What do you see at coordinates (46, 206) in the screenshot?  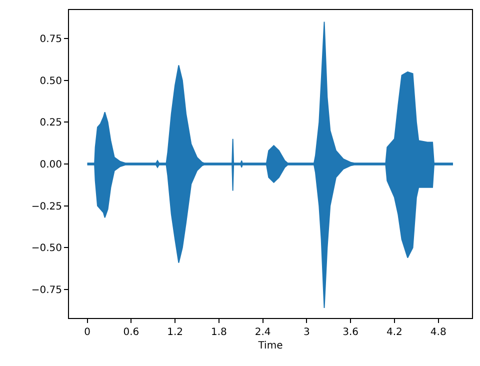 I see `y-tick-label: −0.25` at bounding box center [46, 206].